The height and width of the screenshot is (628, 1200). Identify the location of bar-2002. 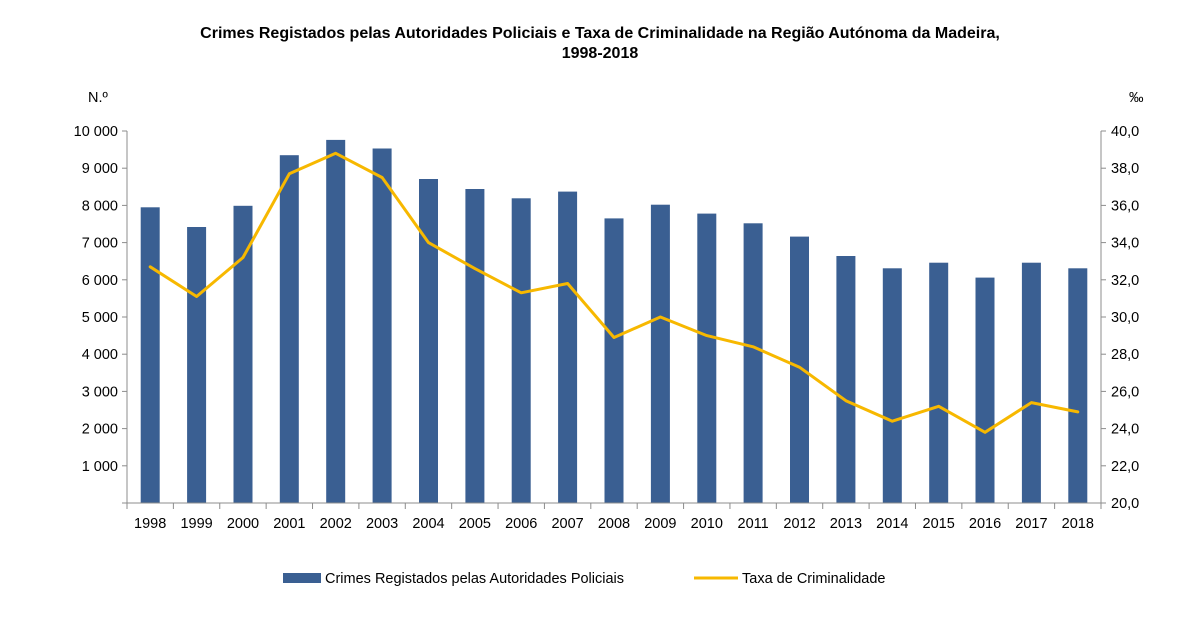
(336, 321).